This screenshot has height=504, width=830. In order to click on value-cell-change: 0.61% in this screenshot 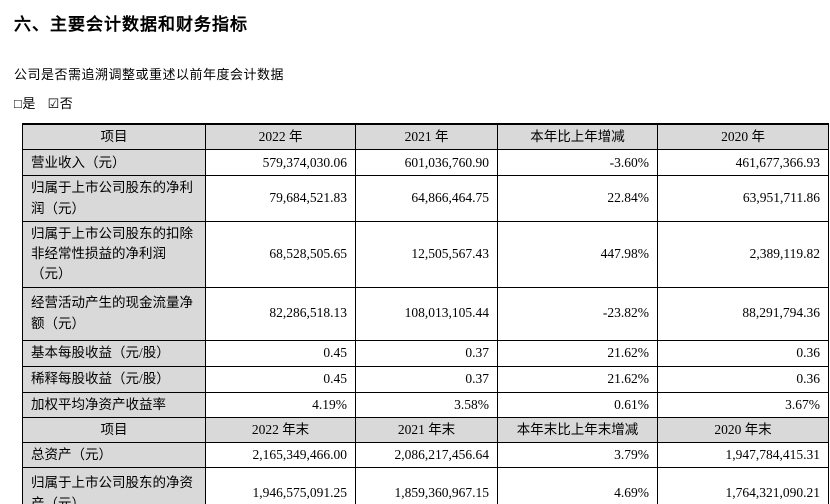, I will do `click(577, 404)`.